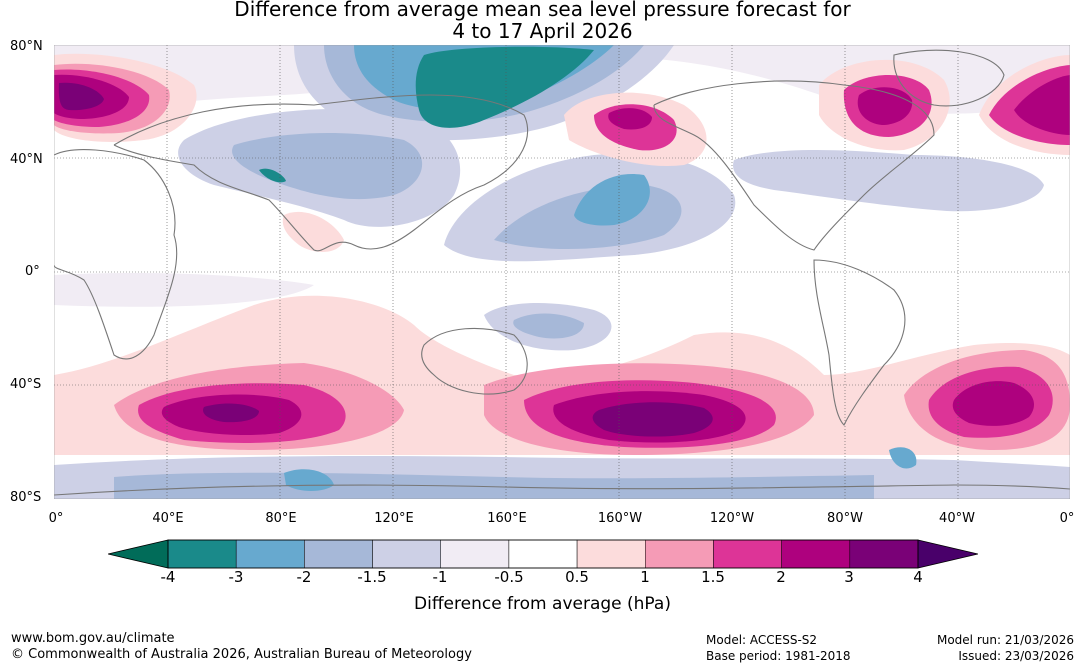 The width and height of the screenshot is (1085, 667). What do you see at coordinates (93, 638) in the screenshot?
I see `footer-website: www.bom.gov.au/climate` at bounding box center [93, 638].